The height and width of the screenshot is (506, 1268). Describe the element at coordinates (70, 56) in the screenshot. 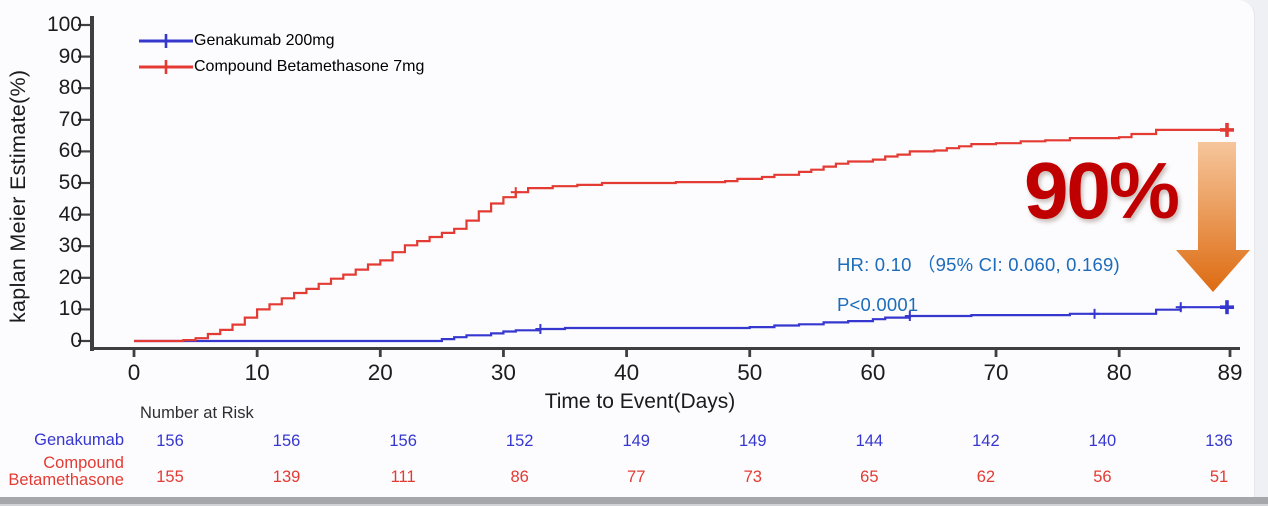

I see `y-tick-label: 90` at that location.